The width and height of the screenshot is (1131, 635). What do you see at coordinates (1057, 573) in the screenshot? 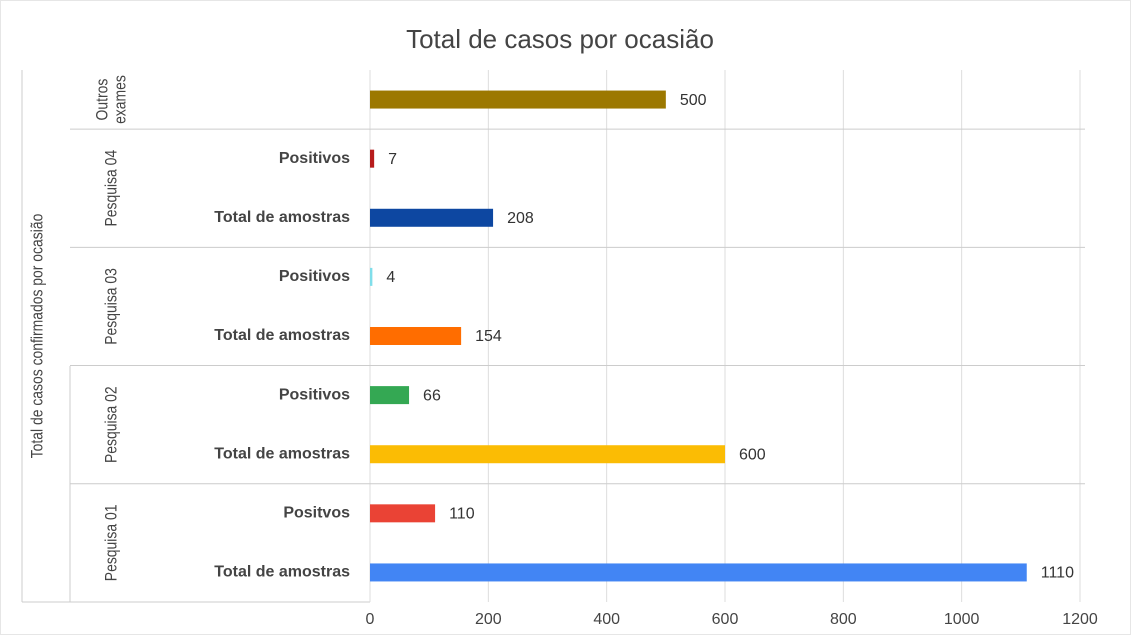
I see `value-label: 1110` at bounding box center [1057, 573].